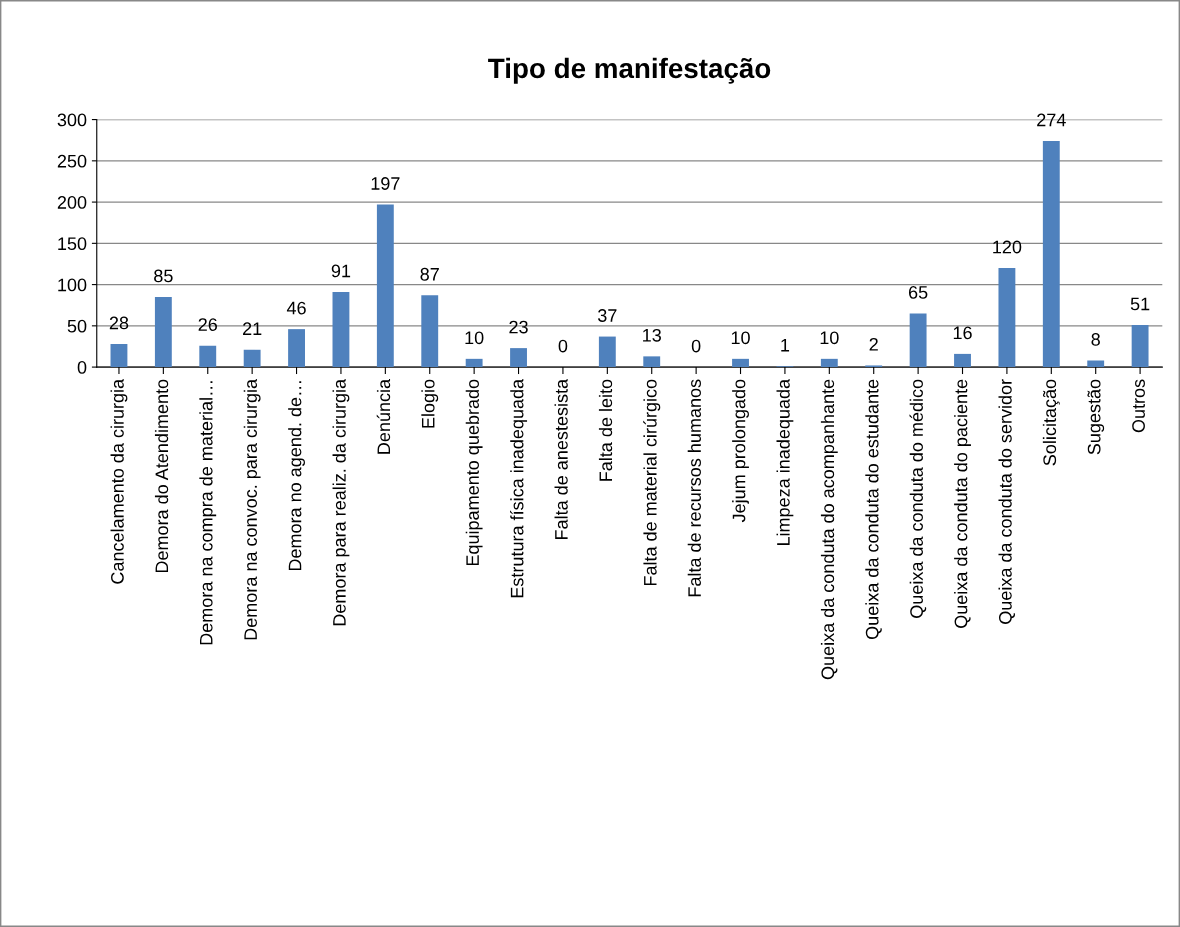  I want to click on data-label: 91, so click(341, 271).